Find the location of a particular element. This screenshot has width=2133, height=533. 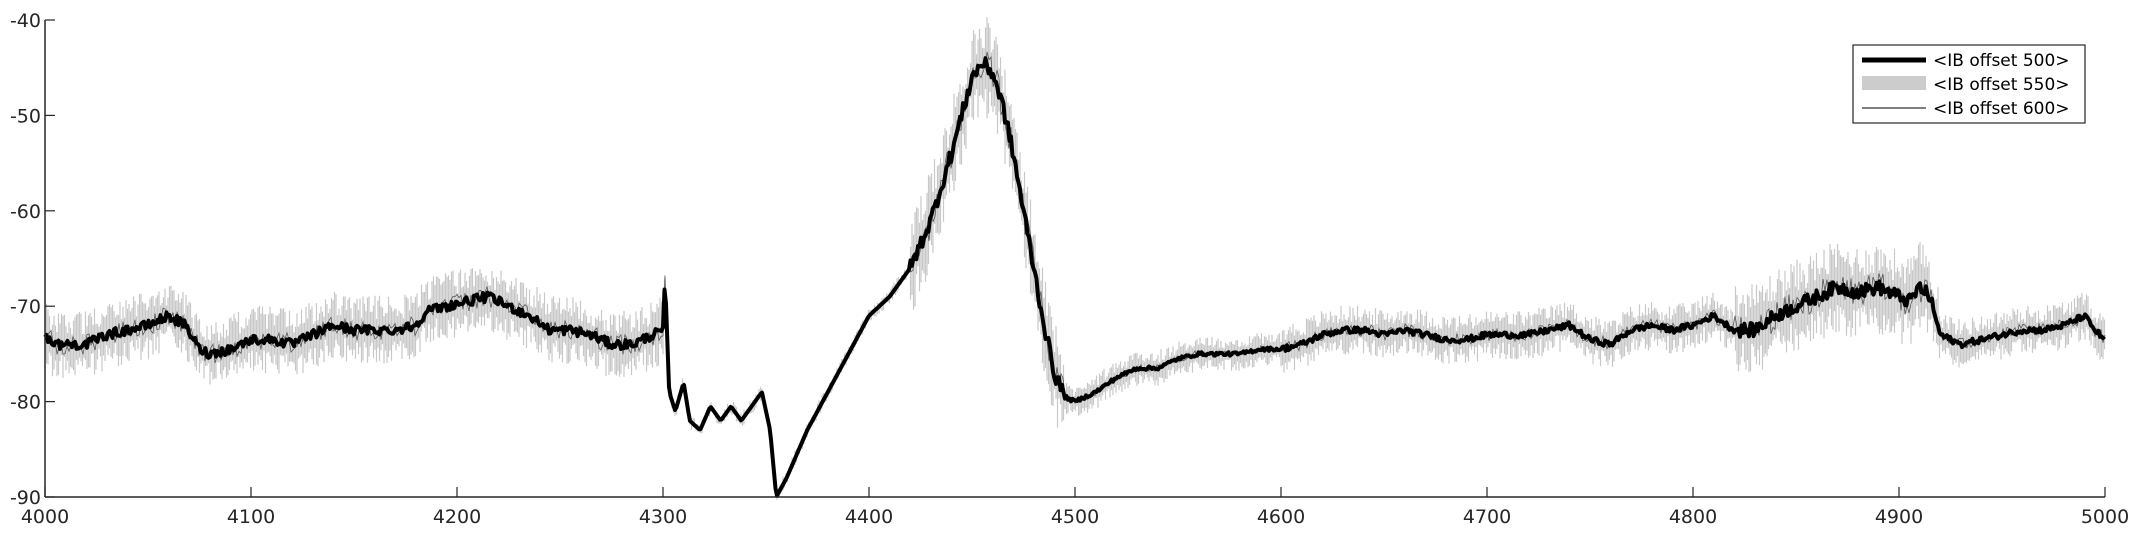

y-tick-label: -70 is located at coordinates (25, 307).